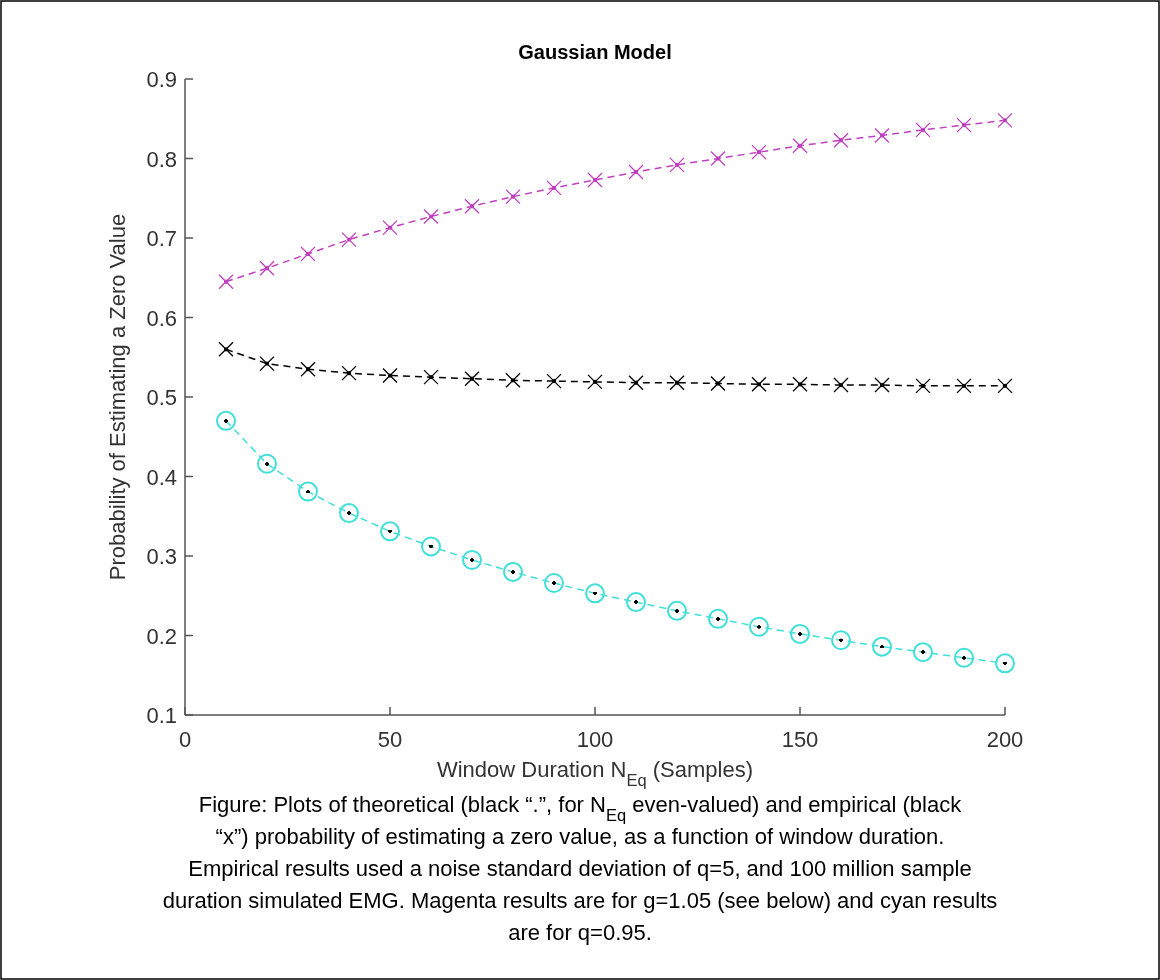 The image size is (1160, 980). Describe the element at coordinates (161, 477) in the screenshot. I see `y-tick-label: 0.4` at that location.